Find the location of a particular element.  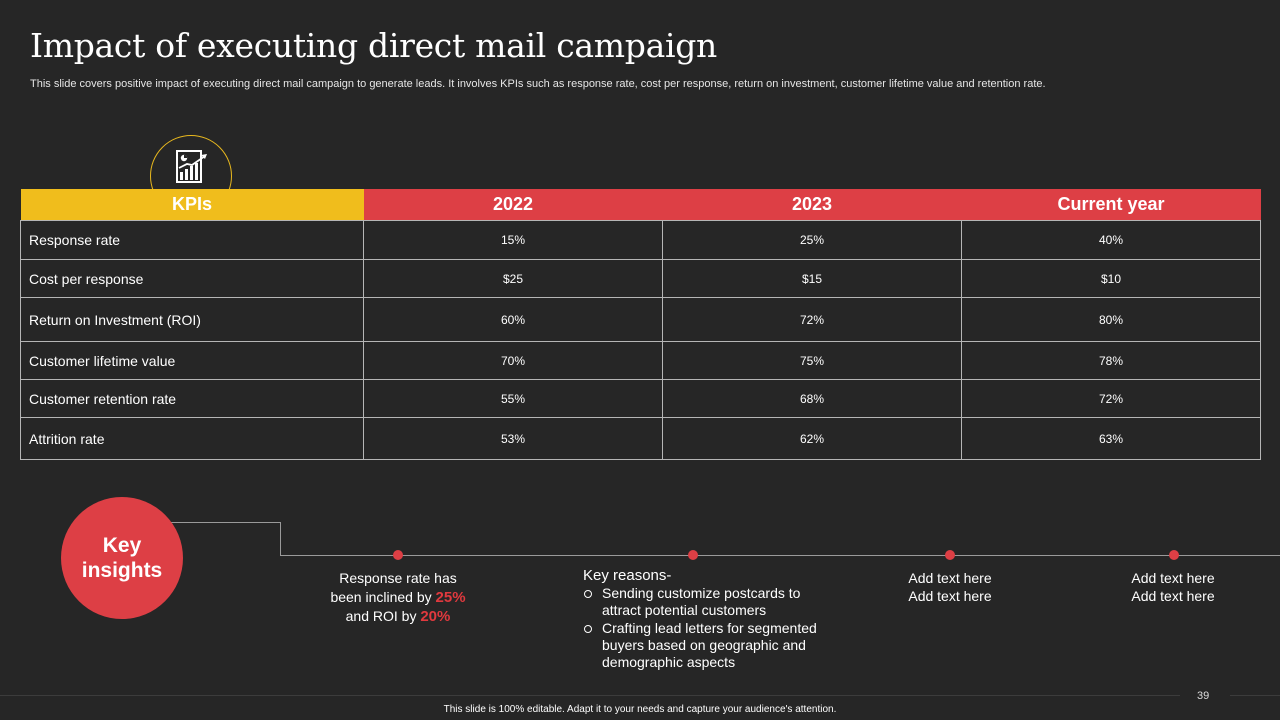

value-current: 72% is located at coordinates (1111, 398).